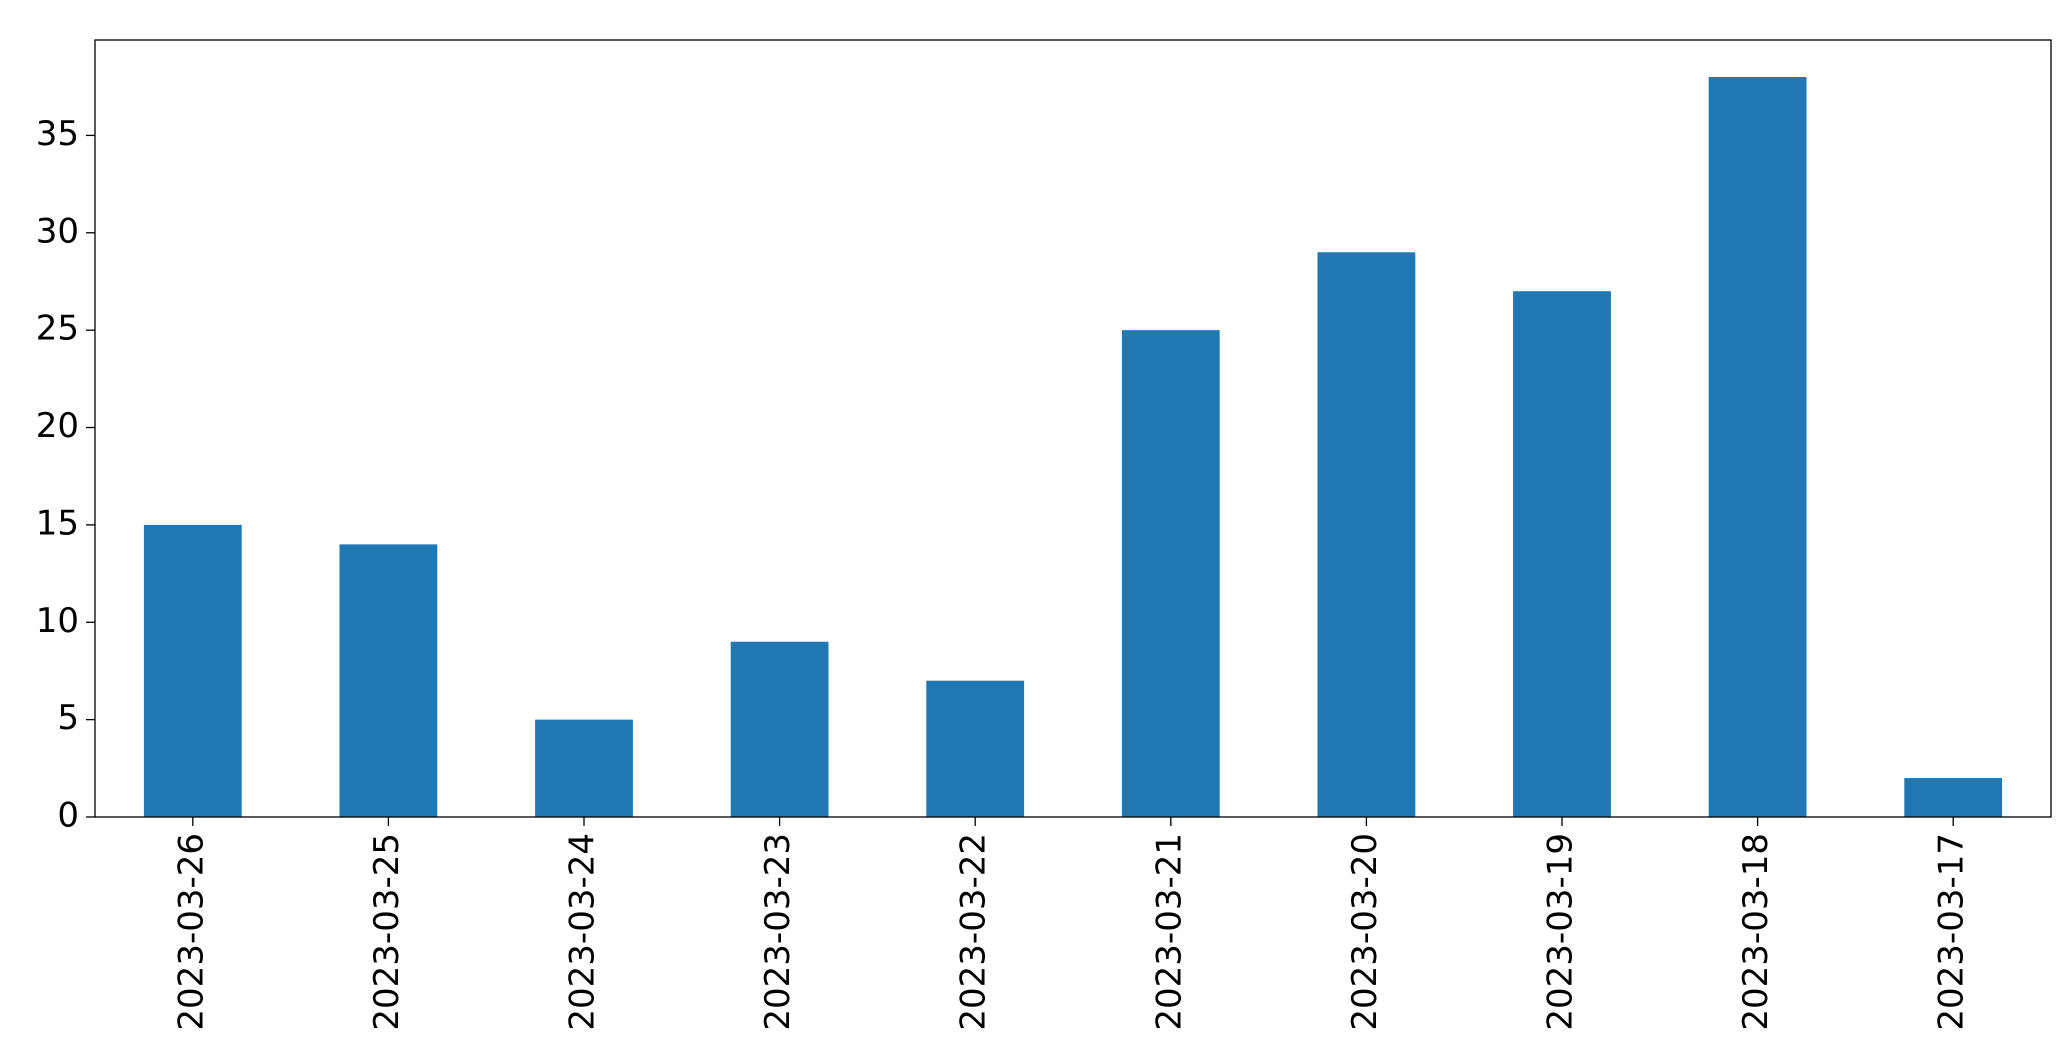 This screenshot has height=1061, width=2071. Describe the element at coordinates (57, 523) in the screenshot. I see `y-tick-label: 15` at that location.